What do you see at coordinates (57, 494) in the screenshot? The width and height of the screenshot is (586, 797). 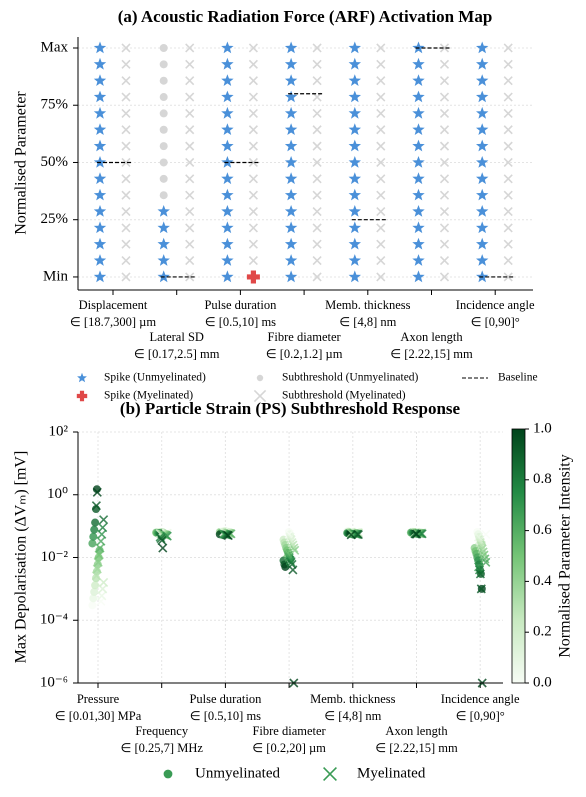 I see `y-tick-label: 10⁰` at bounding box center [57, 494].